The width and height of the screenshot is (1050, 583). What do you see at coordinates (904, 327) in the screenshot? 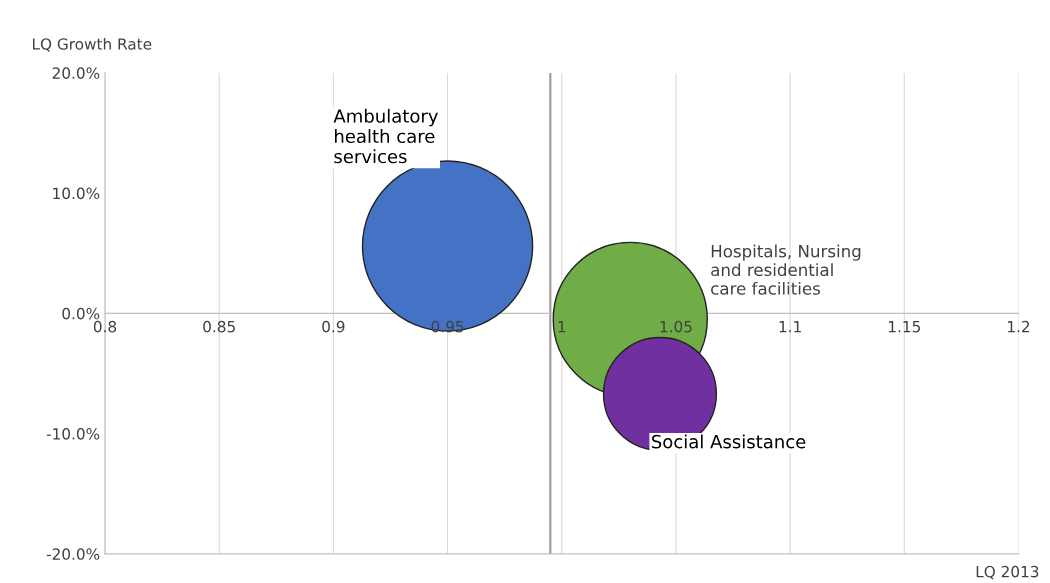
I see `x-tick-label: 1.15` at bounding box center [904, 327].